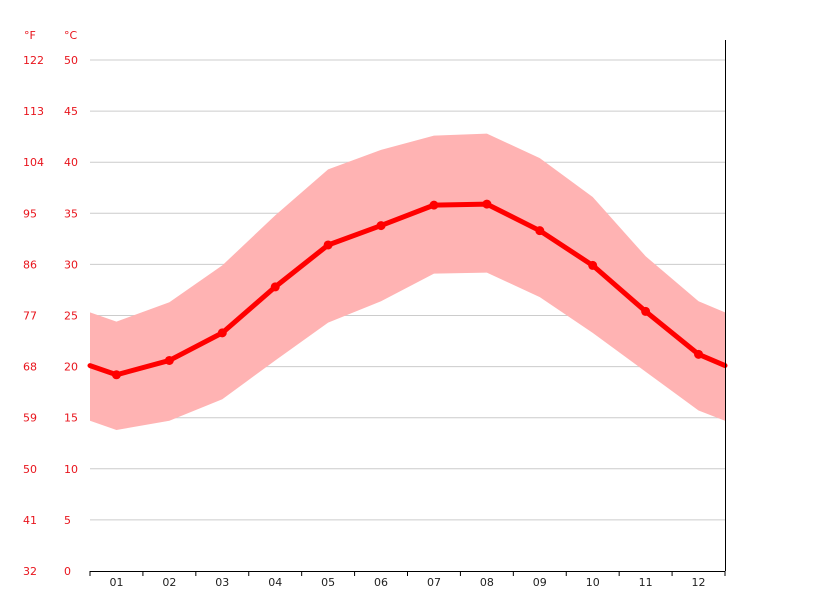 The image size is (815, 611). I want to click on y-tick-fahrenheit: 77, so click(30, 316).